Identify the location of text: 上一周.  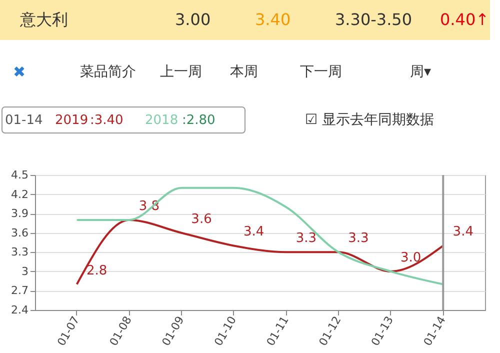
(181, 72).